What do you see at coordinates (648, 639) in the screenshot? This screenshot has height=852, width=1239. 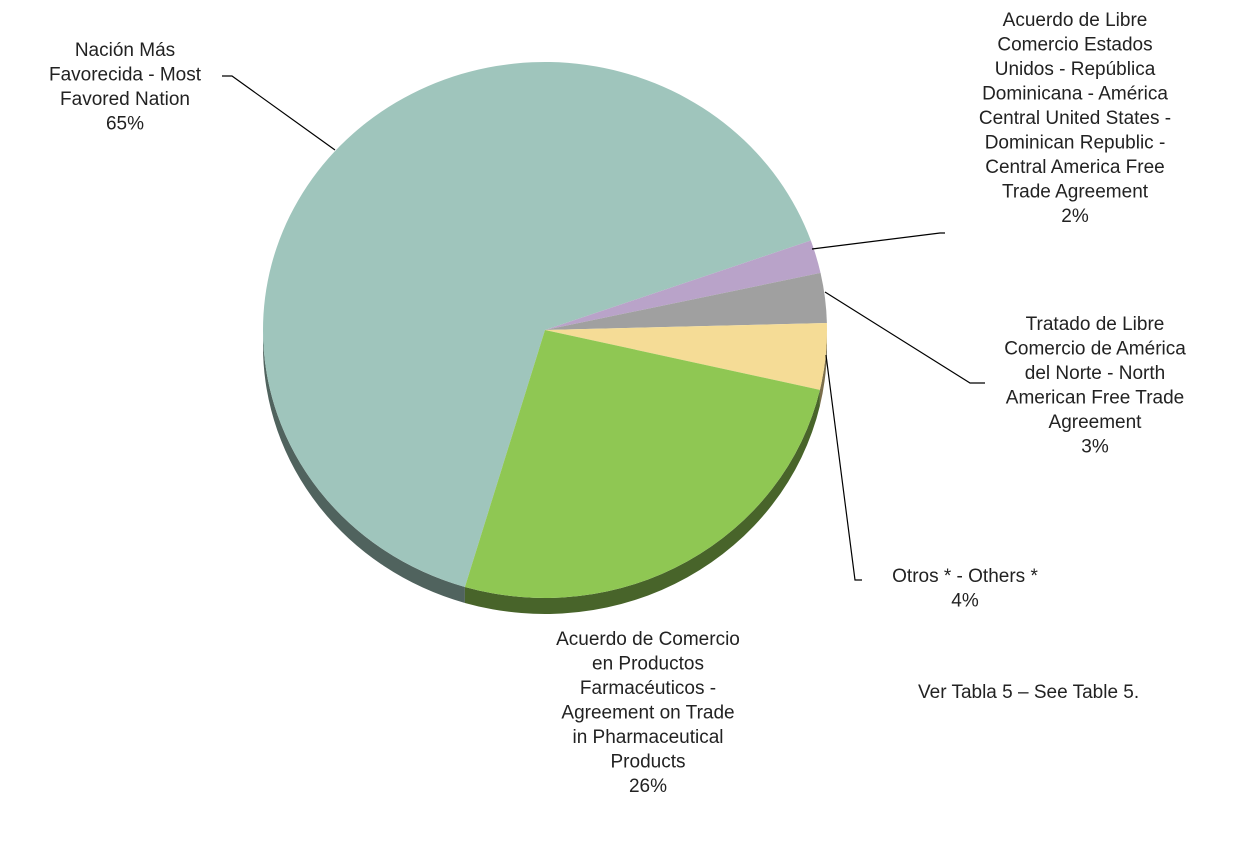 I see `label-line: Acuerdo de Comercio` at bounding box center [648, 639].